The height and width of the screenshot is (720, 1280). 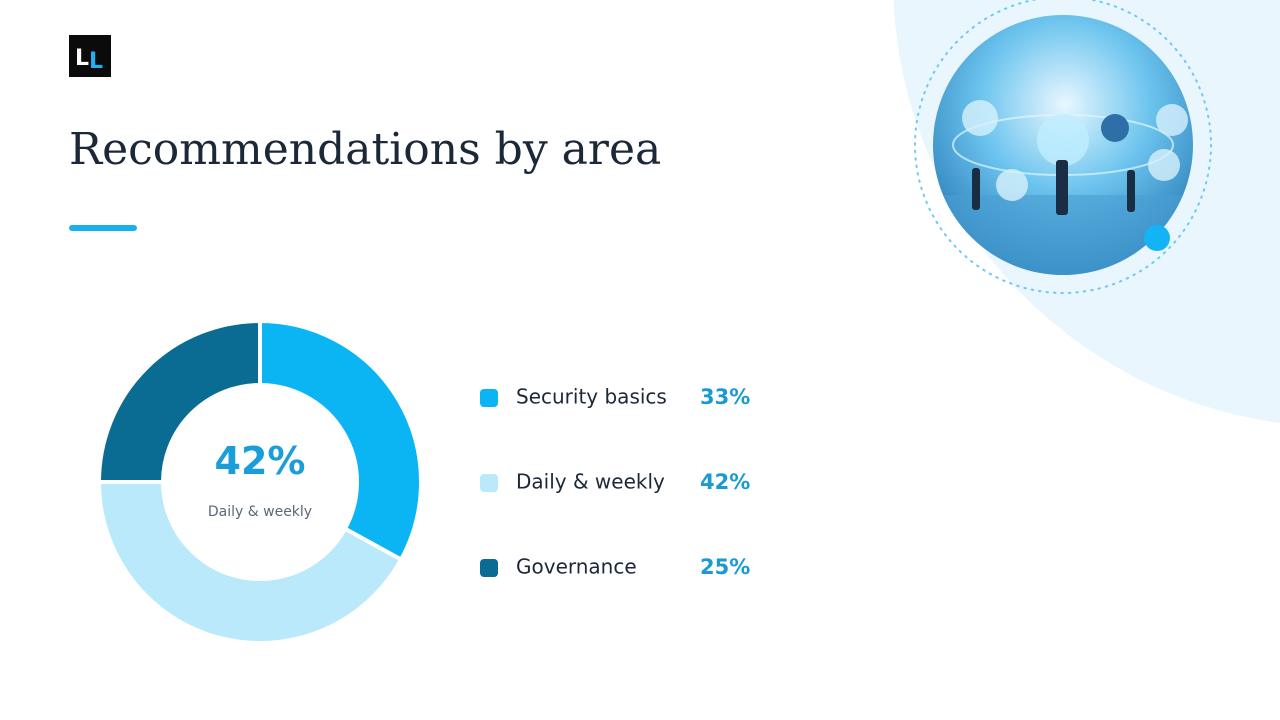 I want to click on center-value: 42%, so click(x=260, y=461).